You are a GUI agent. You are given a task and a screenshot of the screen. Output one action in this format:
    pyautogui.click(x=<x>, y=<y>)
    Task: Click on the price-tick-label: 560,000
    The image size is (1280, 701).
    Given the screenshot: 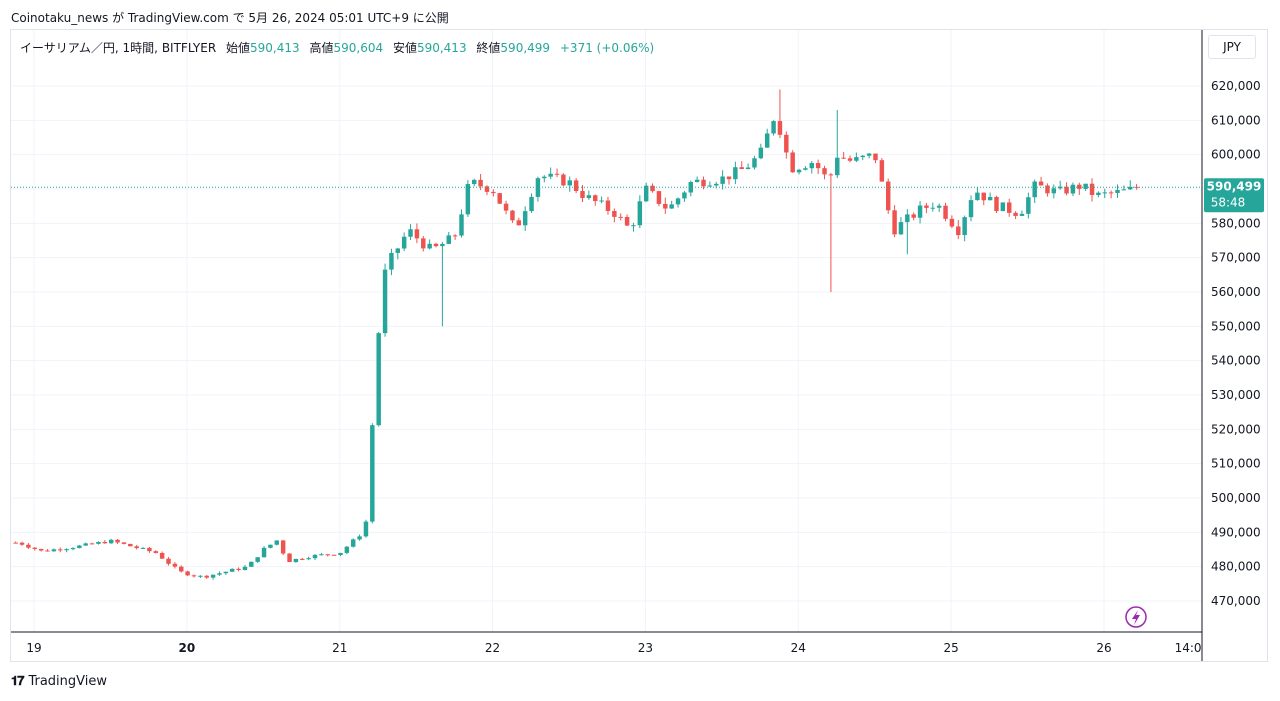 What is the action you would take?
    pyautogui.click(x=1236, y=292)
    